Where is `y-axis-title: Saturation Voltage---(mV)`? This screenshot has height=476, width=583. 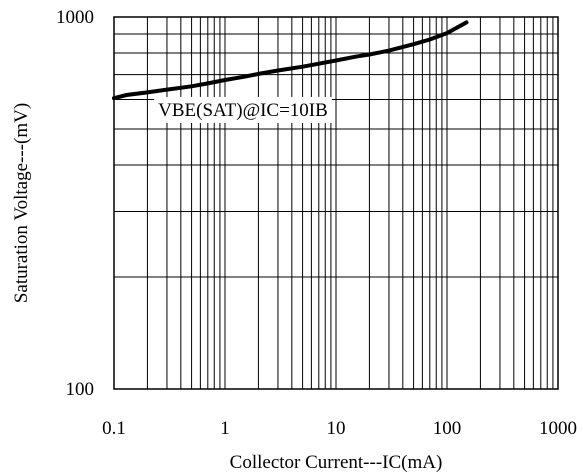
y-axis-title: Saturation Voltage---(mV) is located at coordinates (21, 203).